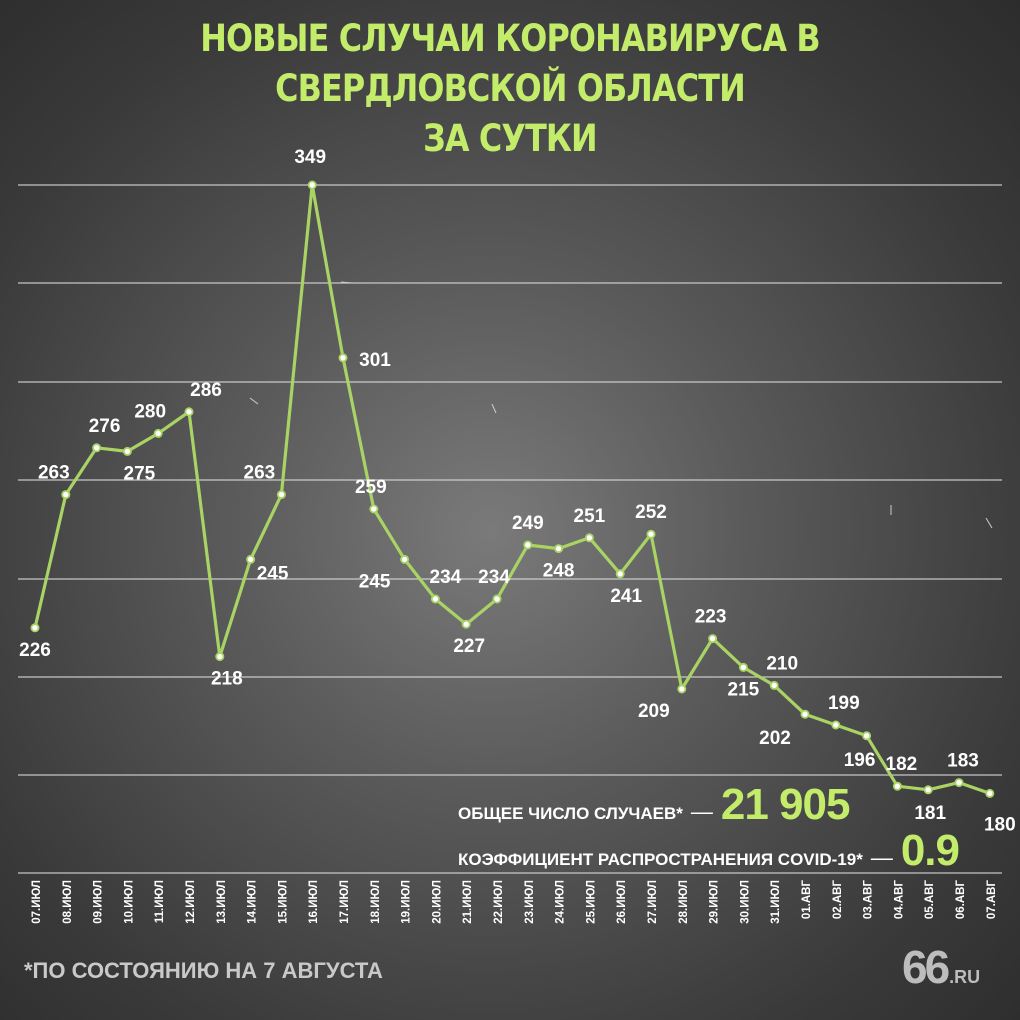  What do you see at coordinates (836, 725) in the screenshot?
I see `data-point-02.АВГ` at bounding box center [836, 725].